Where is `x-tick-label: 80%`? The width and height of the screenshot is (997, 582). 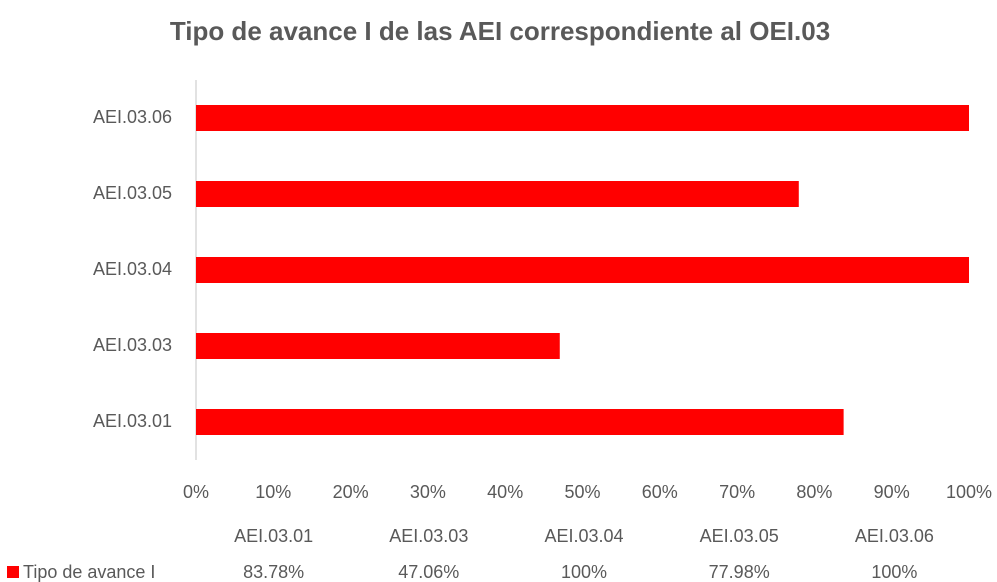
x-tick-label: 80% is located at coordinates (814, 492).